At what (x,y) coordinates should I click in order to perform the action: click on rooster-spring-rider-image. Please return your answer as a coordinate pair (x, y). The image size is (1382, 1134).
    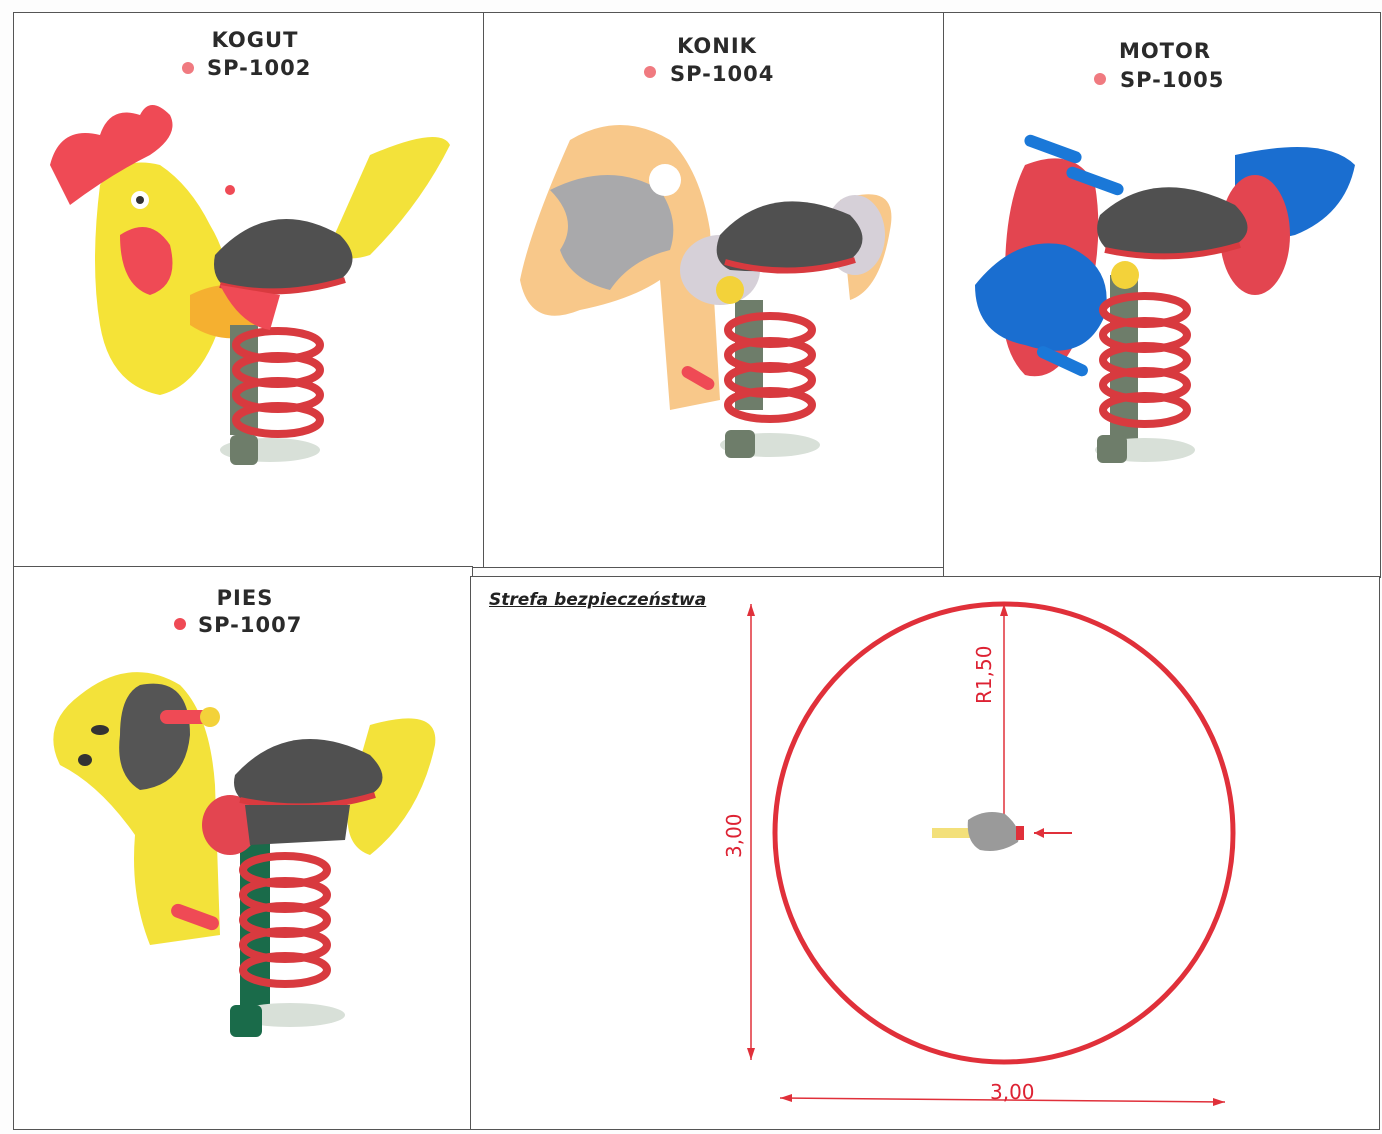
    Looking at the image, I should click on (250, 285).